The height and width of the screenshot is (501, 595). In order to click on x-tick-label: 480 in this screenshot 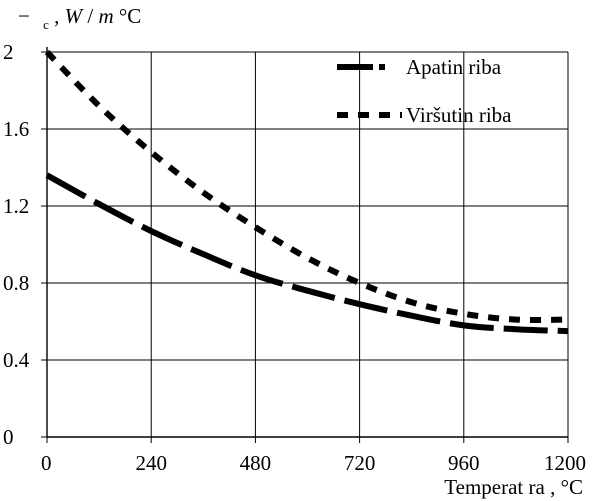, I will do `click(256, 463)`.